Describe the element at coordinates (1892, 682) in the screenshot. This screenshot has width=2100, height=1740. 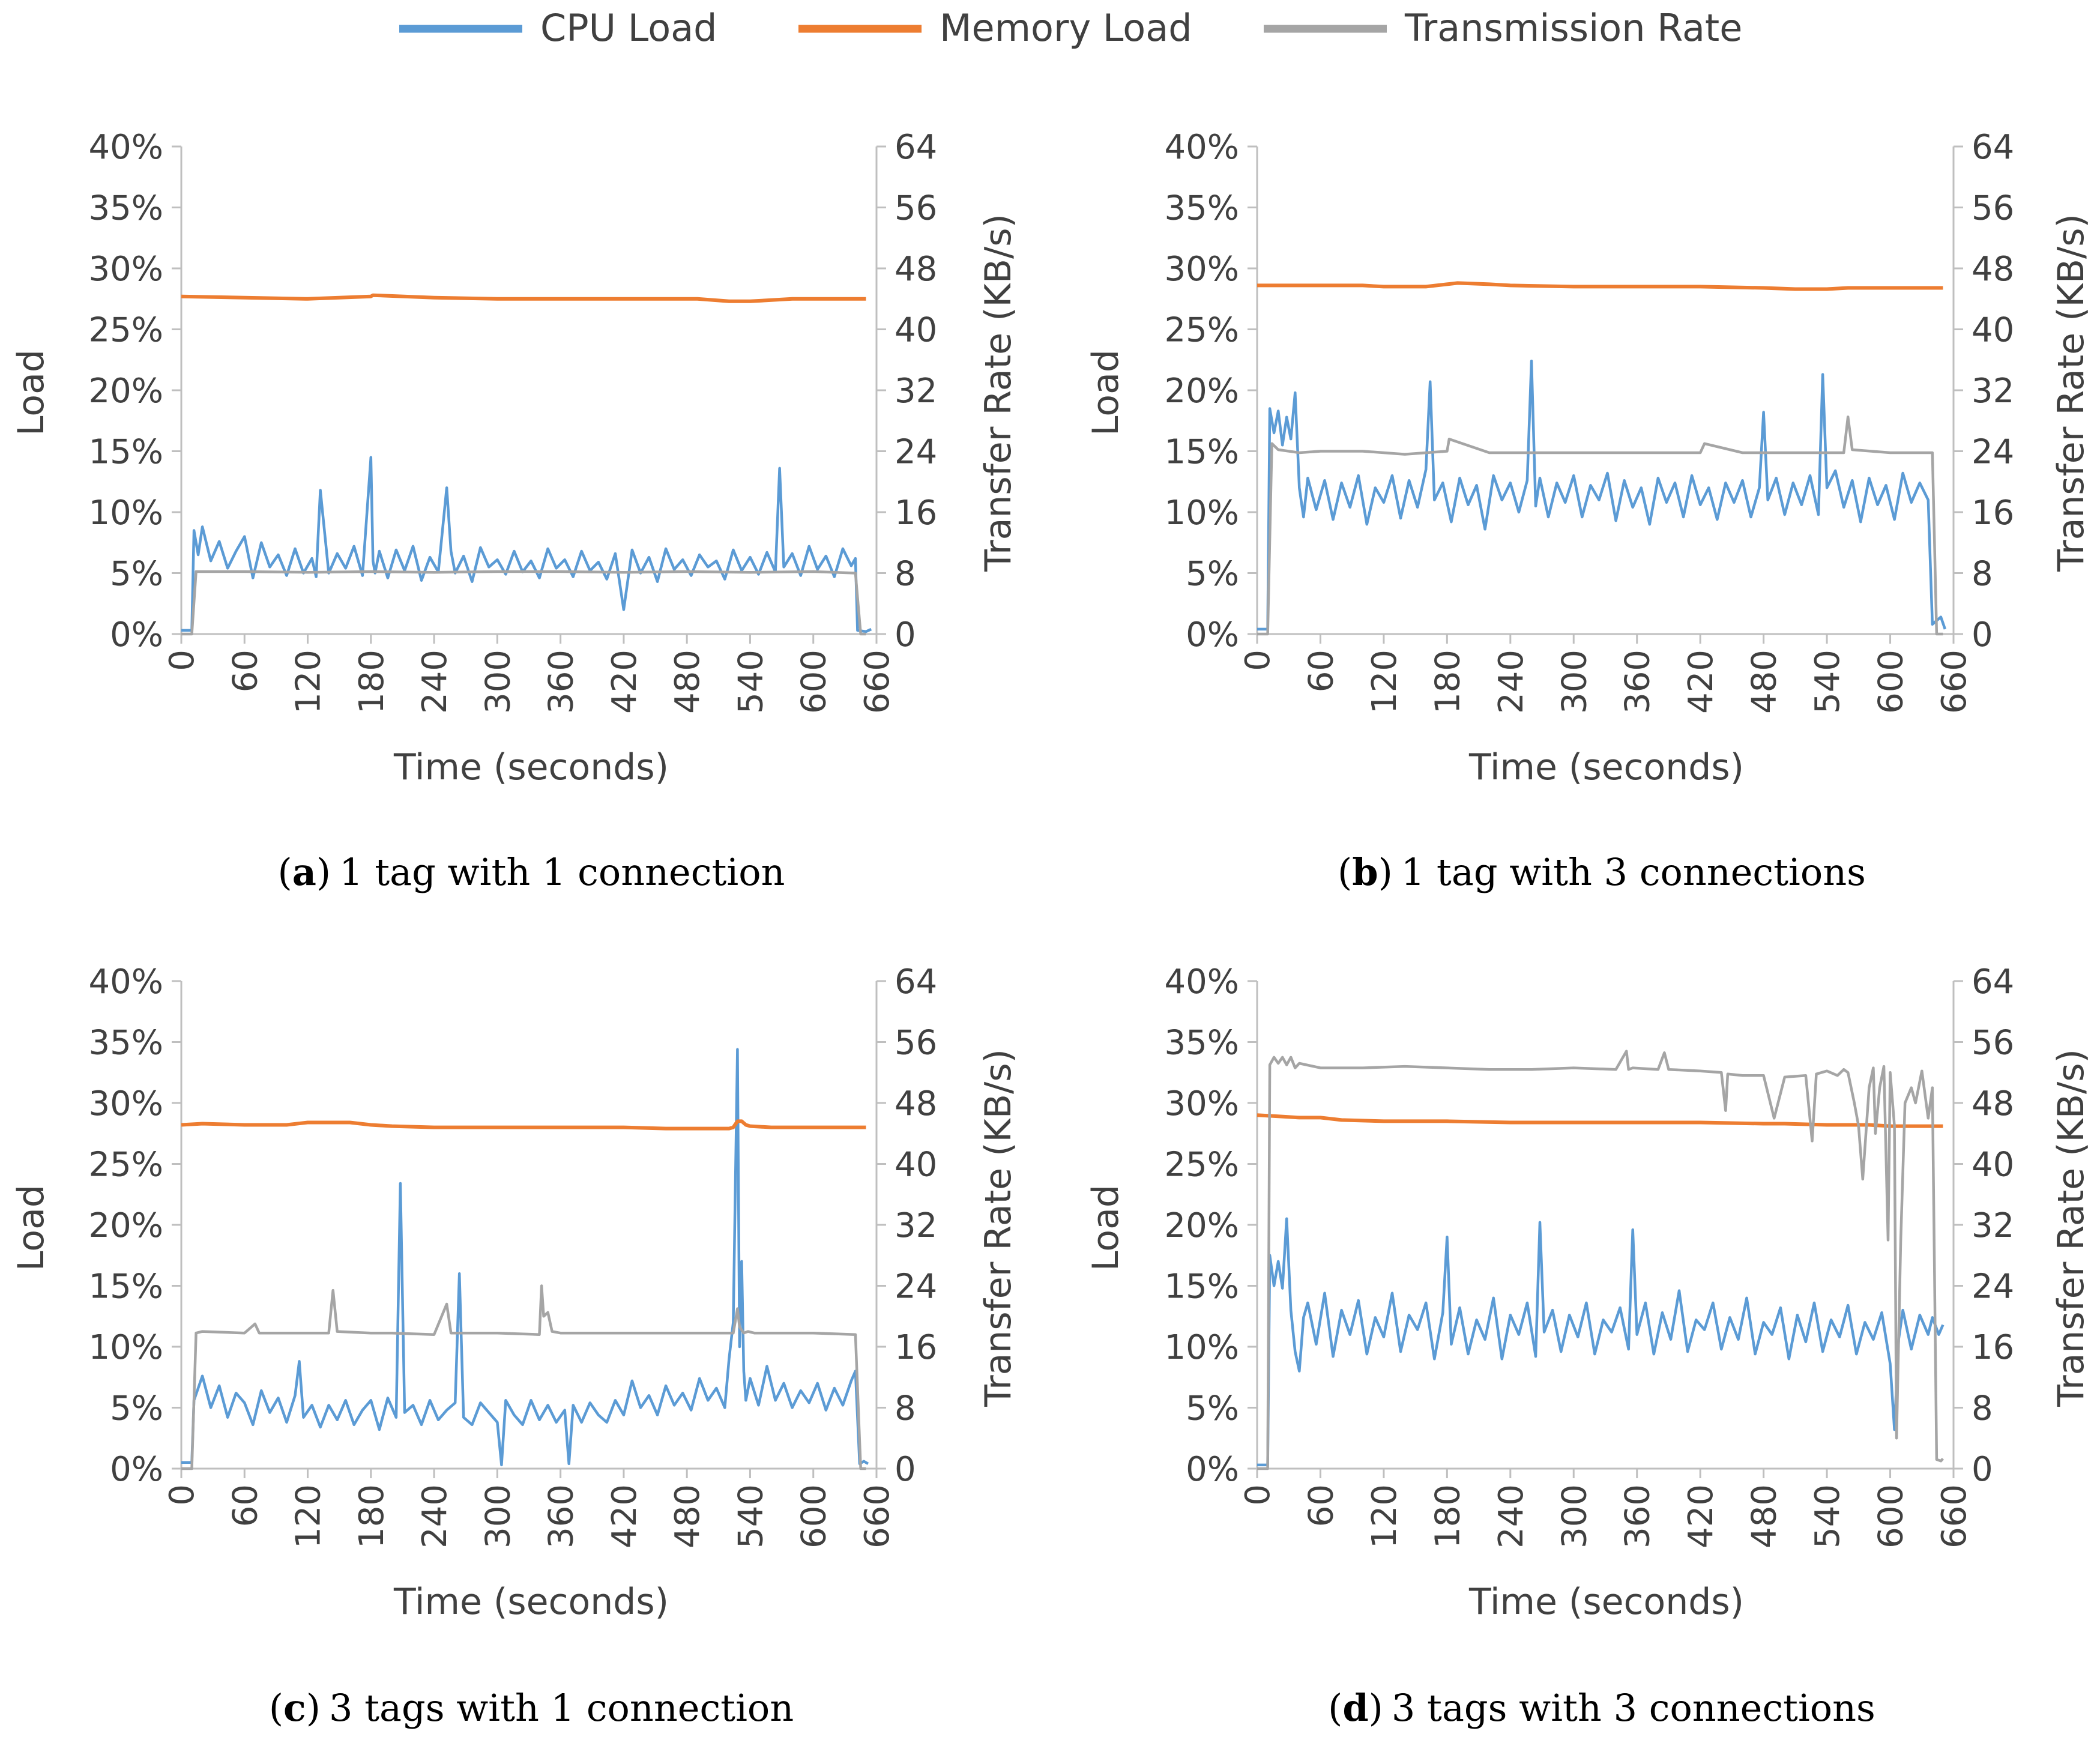
I see `x-tick-label: 600` at that location.